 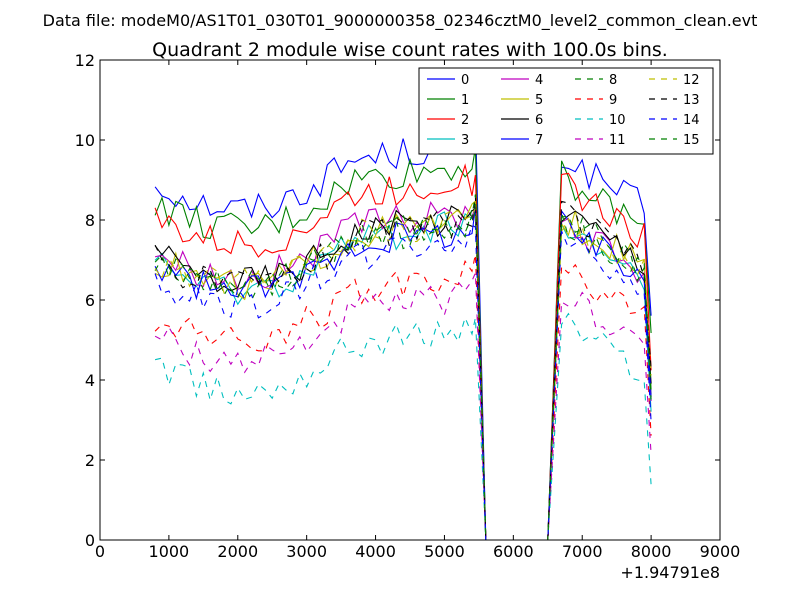 I want to click on x-tick-label: 5000, so click(x=444, y=551).